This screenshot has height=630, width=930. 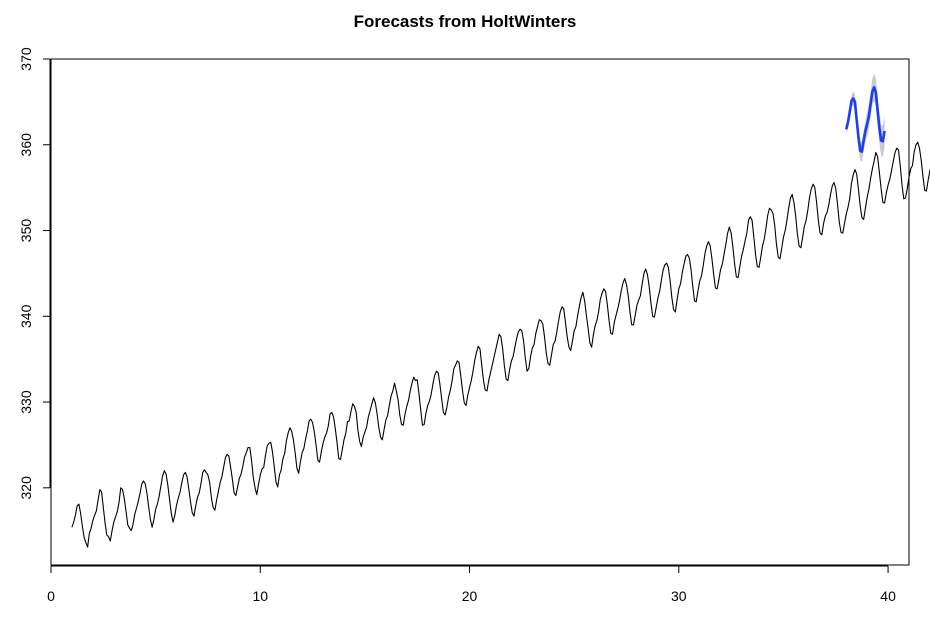 What do you see at coordinates (260, 596) in the screenshot?
I see `x-tick-label: 10` at bounding box center [260, 596].